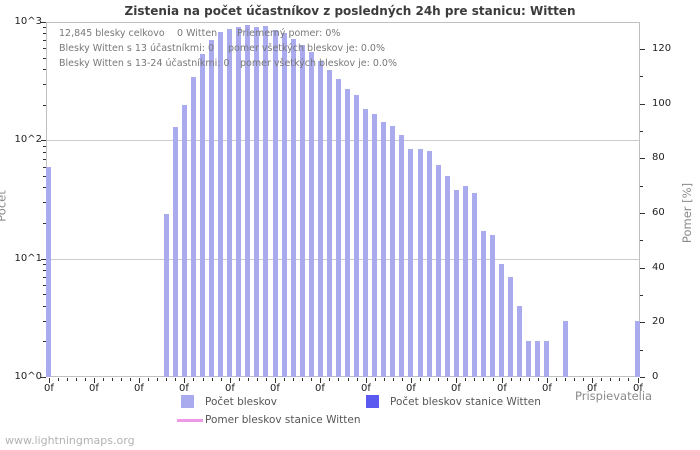 Image resolution: width=700 pixels, height=450 pixels. What do you see at coordinates (28, 21) in the screenshot?
I see `y-left-tick-label: 10^3` at bounding box center [28, 21].